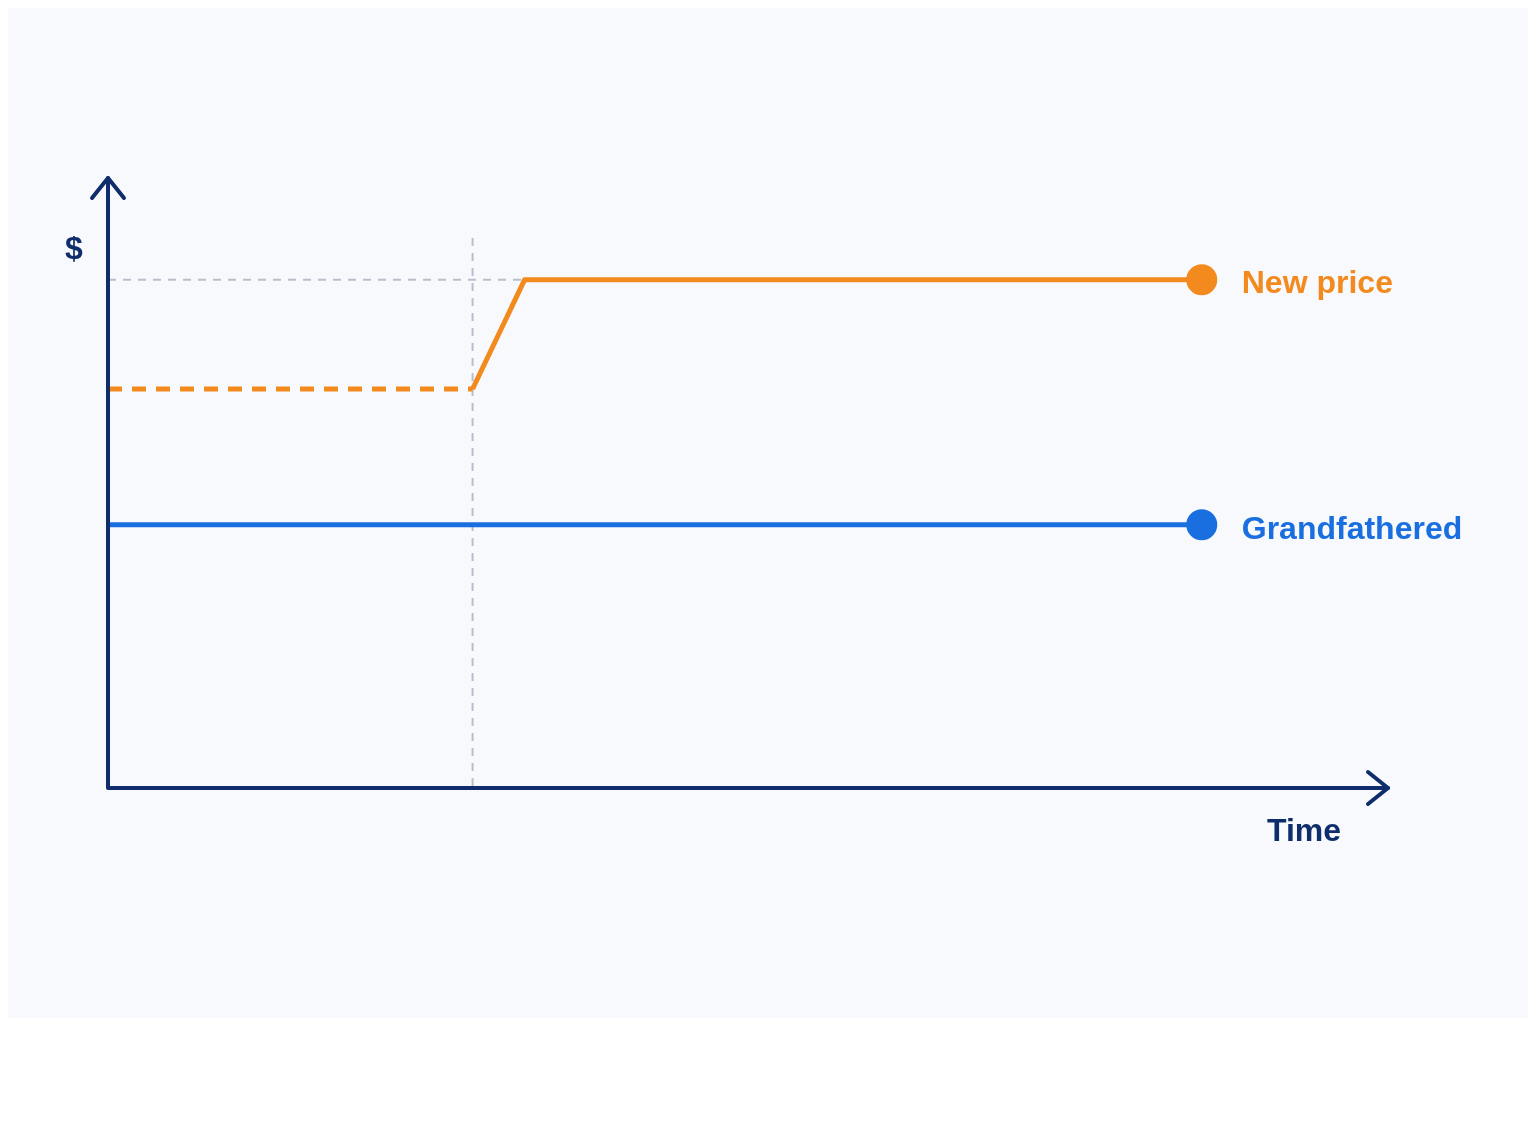 The height and width of the screenshot is (1136, 1536). Describe the element at coordinates (1317, 282) in the screenshot. I see `series-label: New price` at that location.